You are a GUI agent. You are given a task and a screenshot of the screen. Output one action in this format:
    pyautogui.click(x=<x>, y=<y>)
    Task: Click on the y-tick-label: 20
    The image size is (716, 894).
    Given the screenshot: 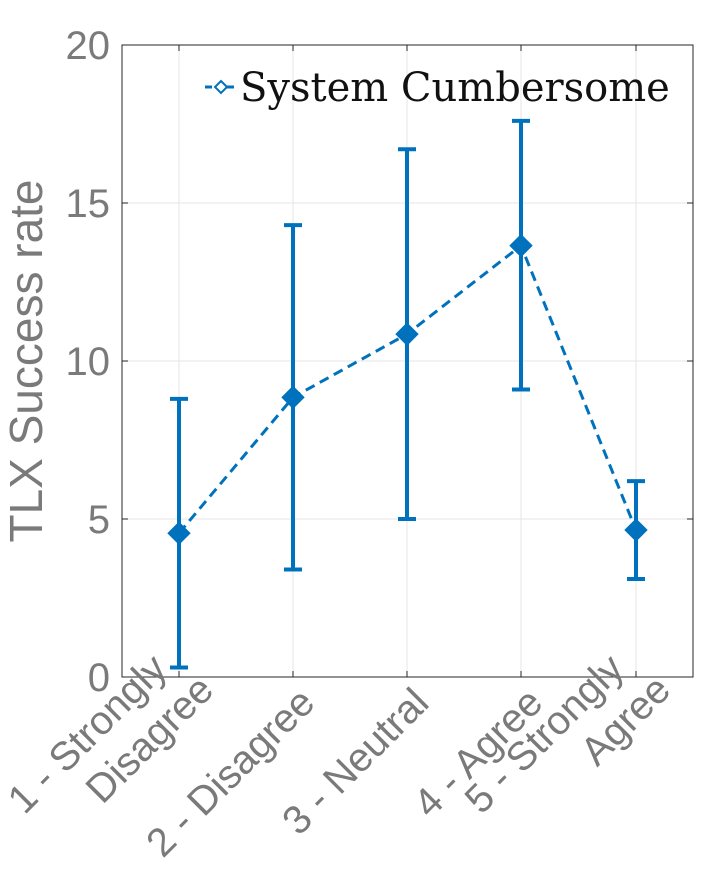 What is the action you would take?
    pyautogui.click(x=88, y=46)
    